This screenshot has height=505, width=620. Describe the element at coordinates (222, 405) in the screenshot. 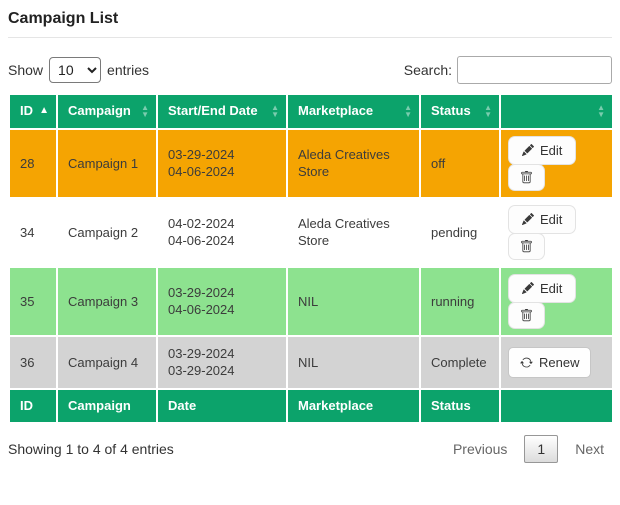

I see `footer-header: Date` at that location.